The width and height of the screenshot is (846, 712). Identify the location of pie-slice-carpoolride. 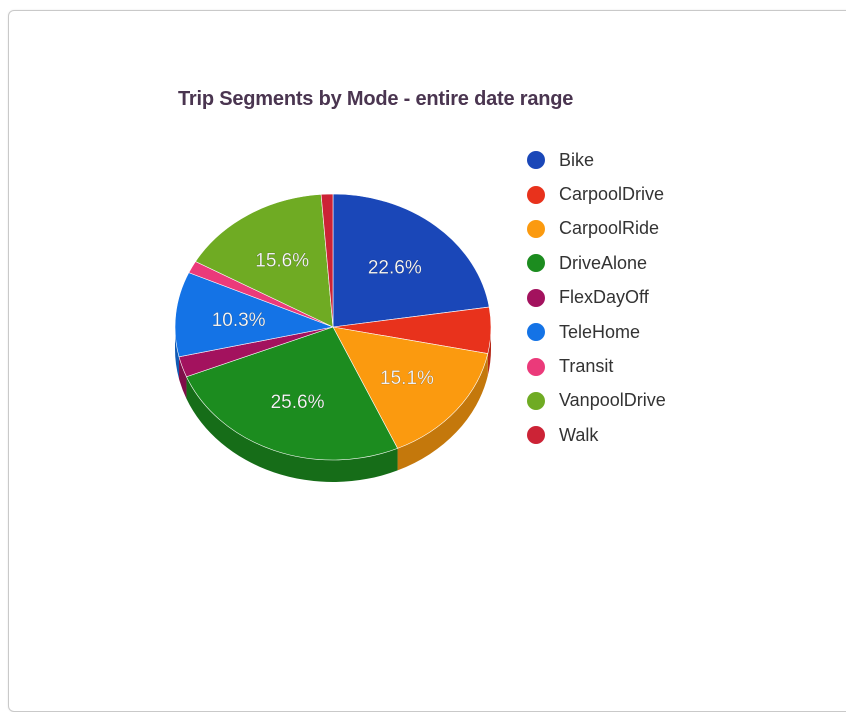
(410, 387).